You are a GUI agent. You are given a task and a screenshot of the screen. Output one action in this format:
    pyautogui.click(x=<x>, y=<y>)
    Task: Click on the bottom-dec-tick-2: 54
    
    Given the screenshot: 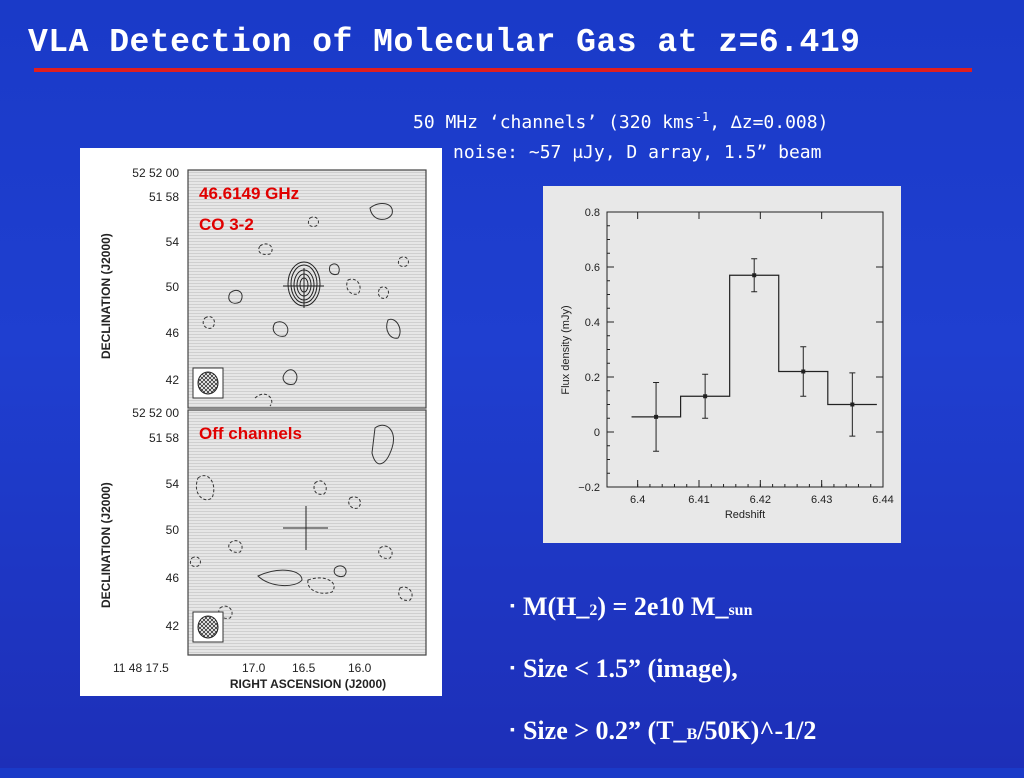 What is the action you would take?
    pyautogui.click(x=173, y=484)
    